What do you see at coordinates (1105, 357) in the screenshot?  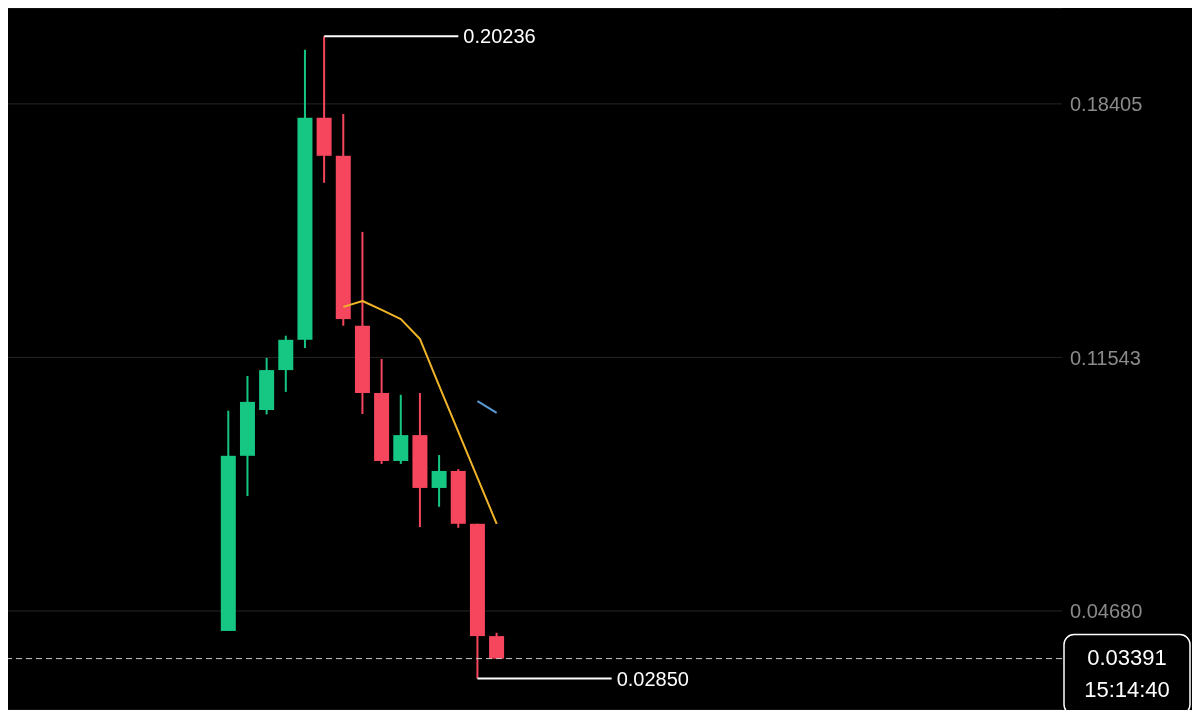 I see `y-tick-label: 0.11543` at bounding box center [1105, 357].